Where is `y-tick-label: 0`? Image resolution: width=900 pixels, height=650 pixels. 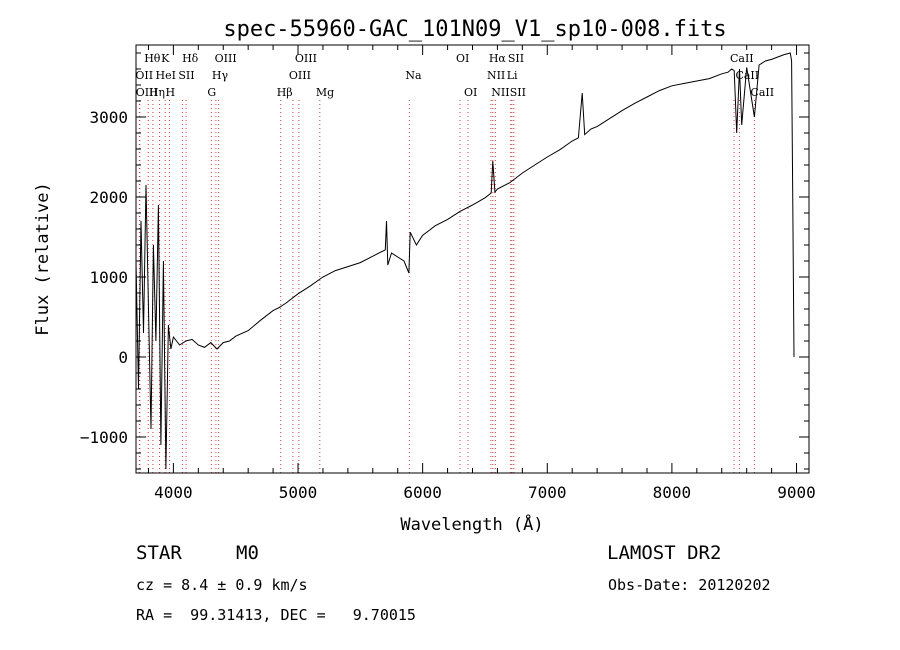
y-tick-label: 0 is located at coordinates (123, 357).